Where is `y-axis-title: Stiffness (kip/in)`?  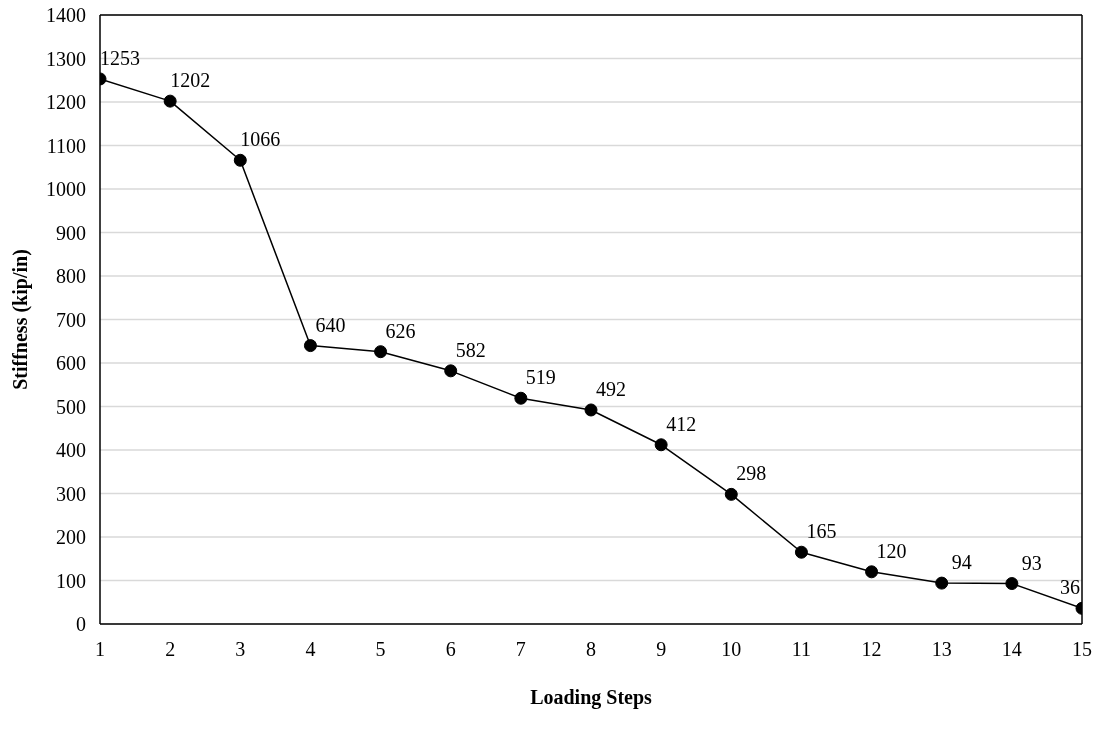 y-axis-title: Stiffness (kip/in) is located at coordinates (21, 319).